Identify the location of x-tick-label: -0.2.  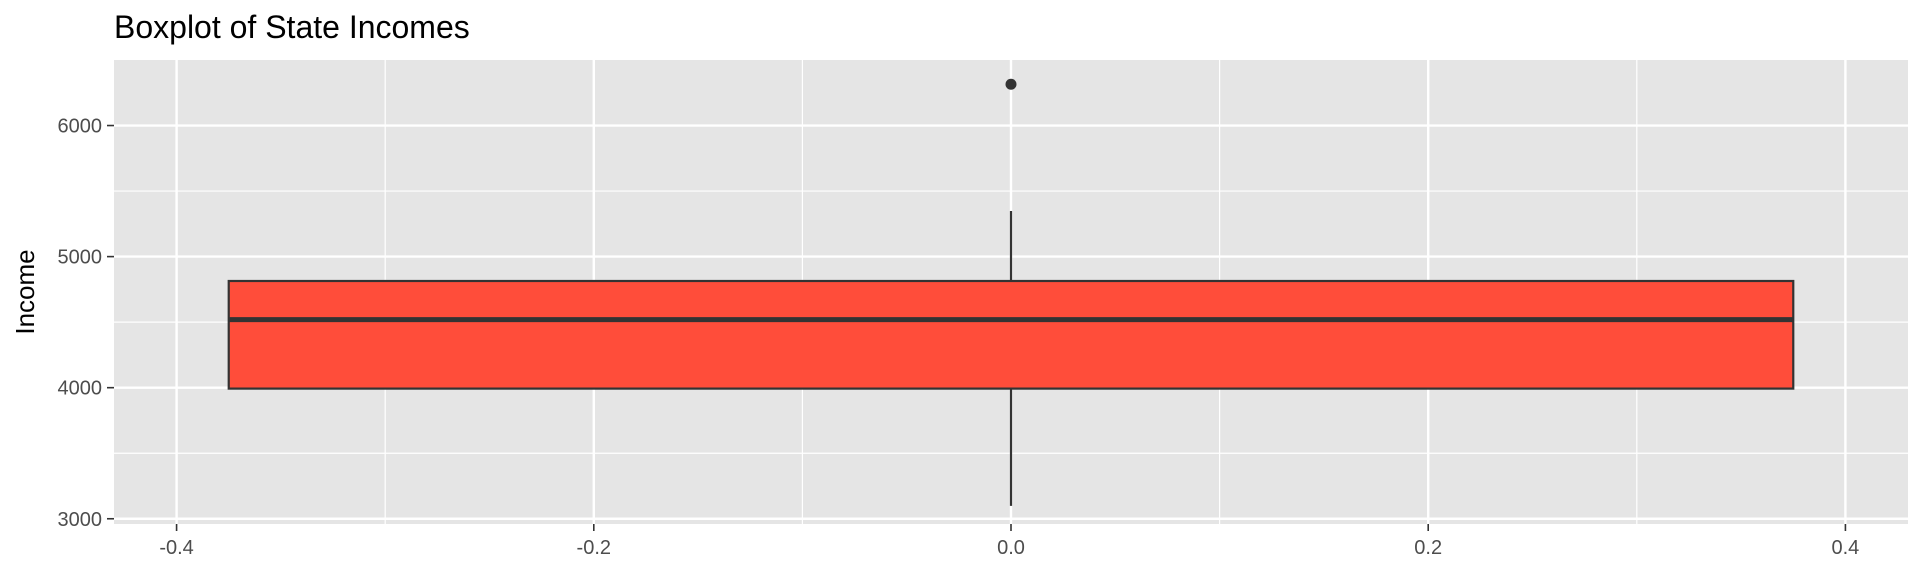
(594, 548).